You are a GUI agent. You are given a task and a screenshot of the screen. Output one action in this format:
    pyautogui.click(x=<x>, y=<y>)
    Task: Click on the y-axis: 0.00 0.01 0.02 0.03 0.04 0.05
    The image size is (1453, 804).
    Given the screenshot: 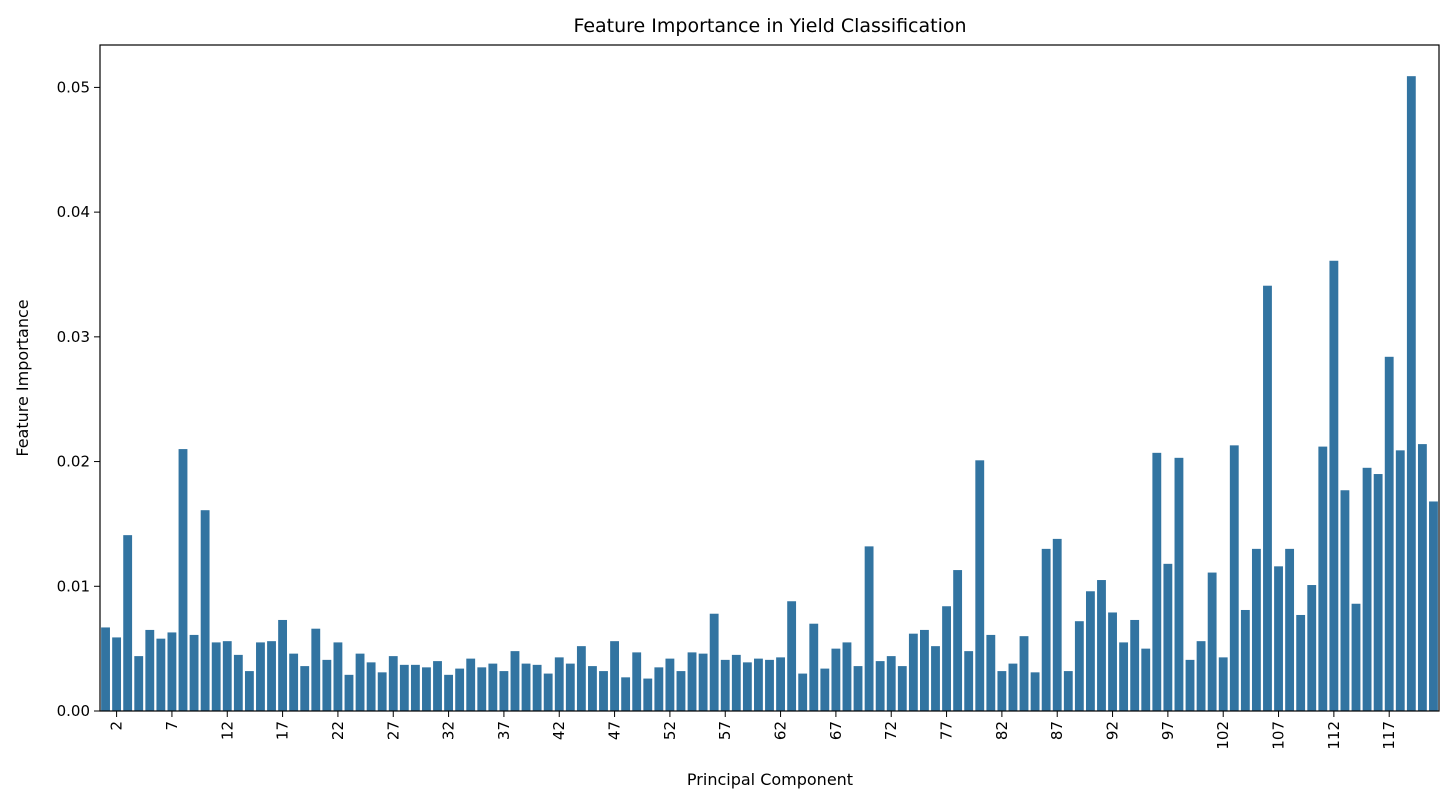 What is the action you would take?
    pyautogui.click(x=78, y=399)
    